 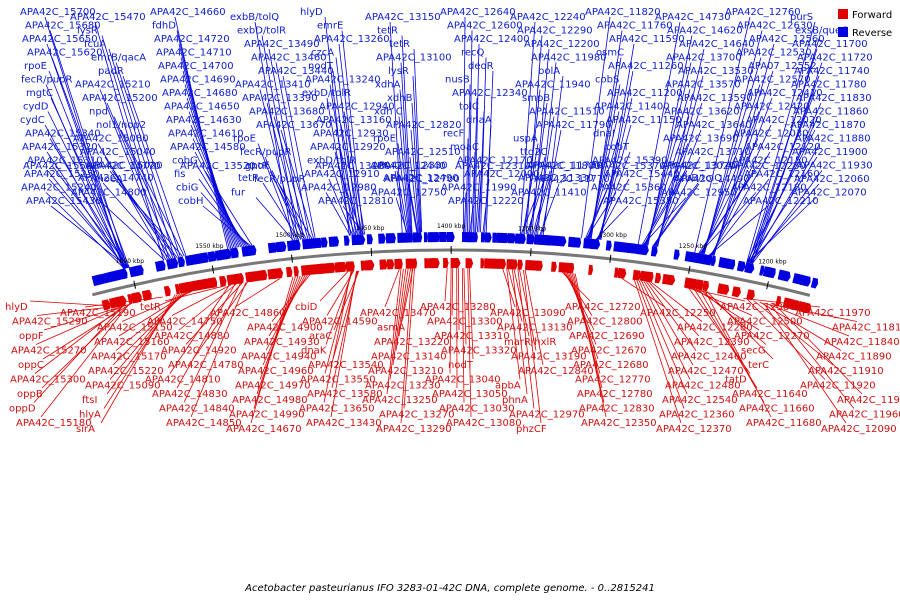 I want to click on reverse-feature-label: APA42C_12490, so click(x=421, y=178).